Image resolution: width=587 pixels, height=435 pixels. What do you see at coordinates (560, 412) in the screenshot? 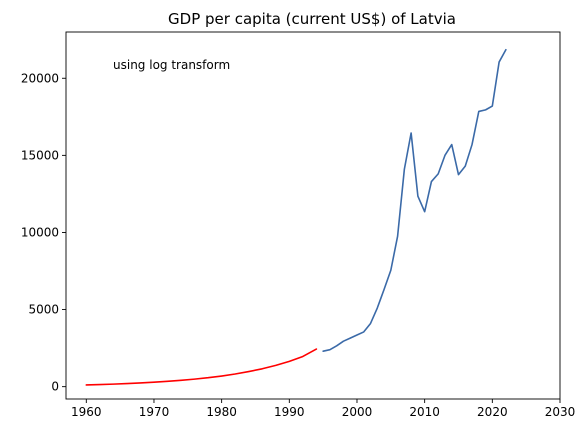
I see `x-tick-label: 2030` at bounding box center [560, 412].